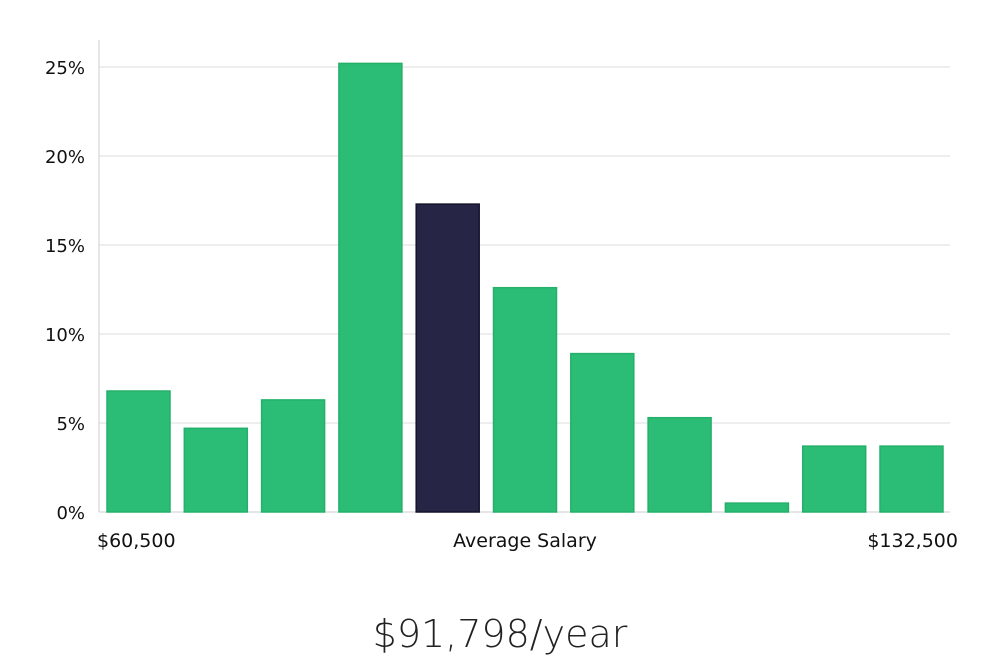 Image resolution: width=1000 pixels, height=660 pixels. Describe the element at coordinates (65, 246) in the screenshot. I see `y-tick-label: 15%` at that location.